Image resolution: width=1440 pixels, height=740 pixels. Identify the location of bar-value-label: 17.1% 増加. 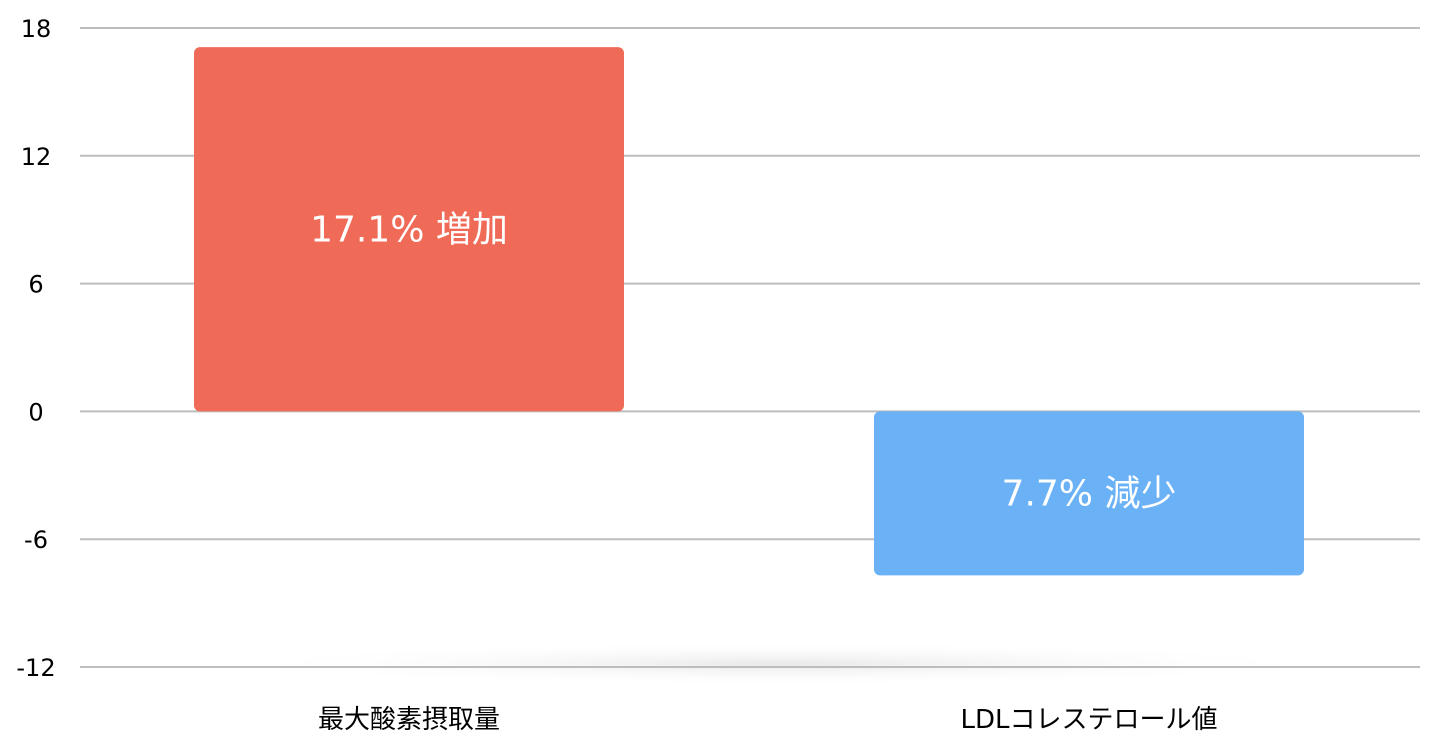
(409, 229).